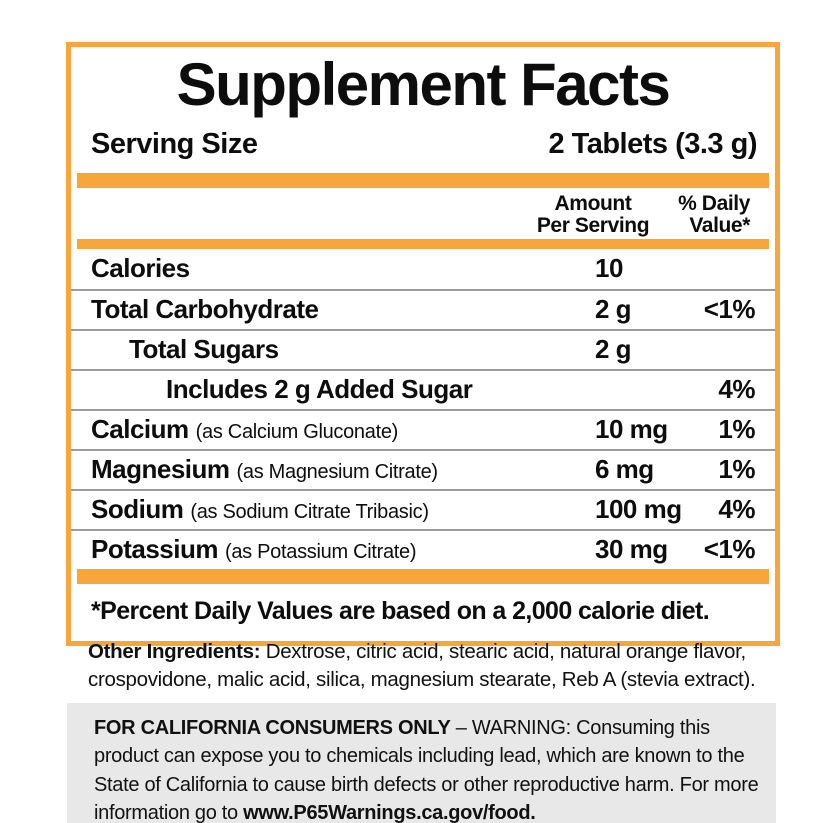  I want to click on nutrient-amount: 10, so click(609, 268).